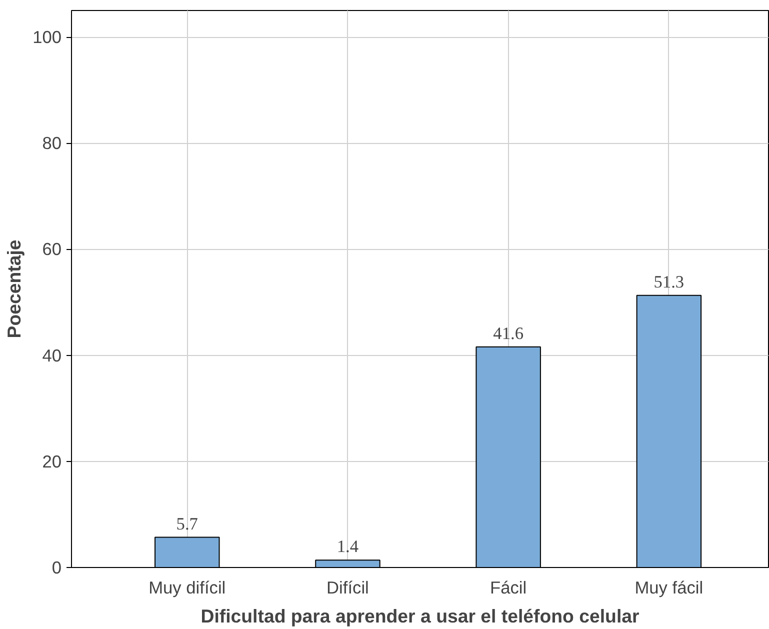 The width and height of the screenshot is (769, 629). What do you see at coordinates (508, 333) in the screenshot?
I see `data-label: 41.6` at bounding box center [508, 333].